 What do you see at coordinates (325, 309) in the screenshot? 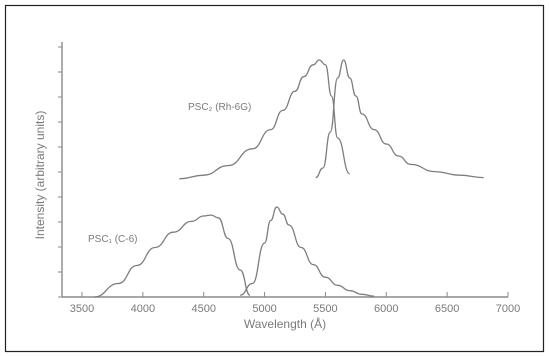
I see `x-tick-label: 5500` at bounding box center [325, 309].